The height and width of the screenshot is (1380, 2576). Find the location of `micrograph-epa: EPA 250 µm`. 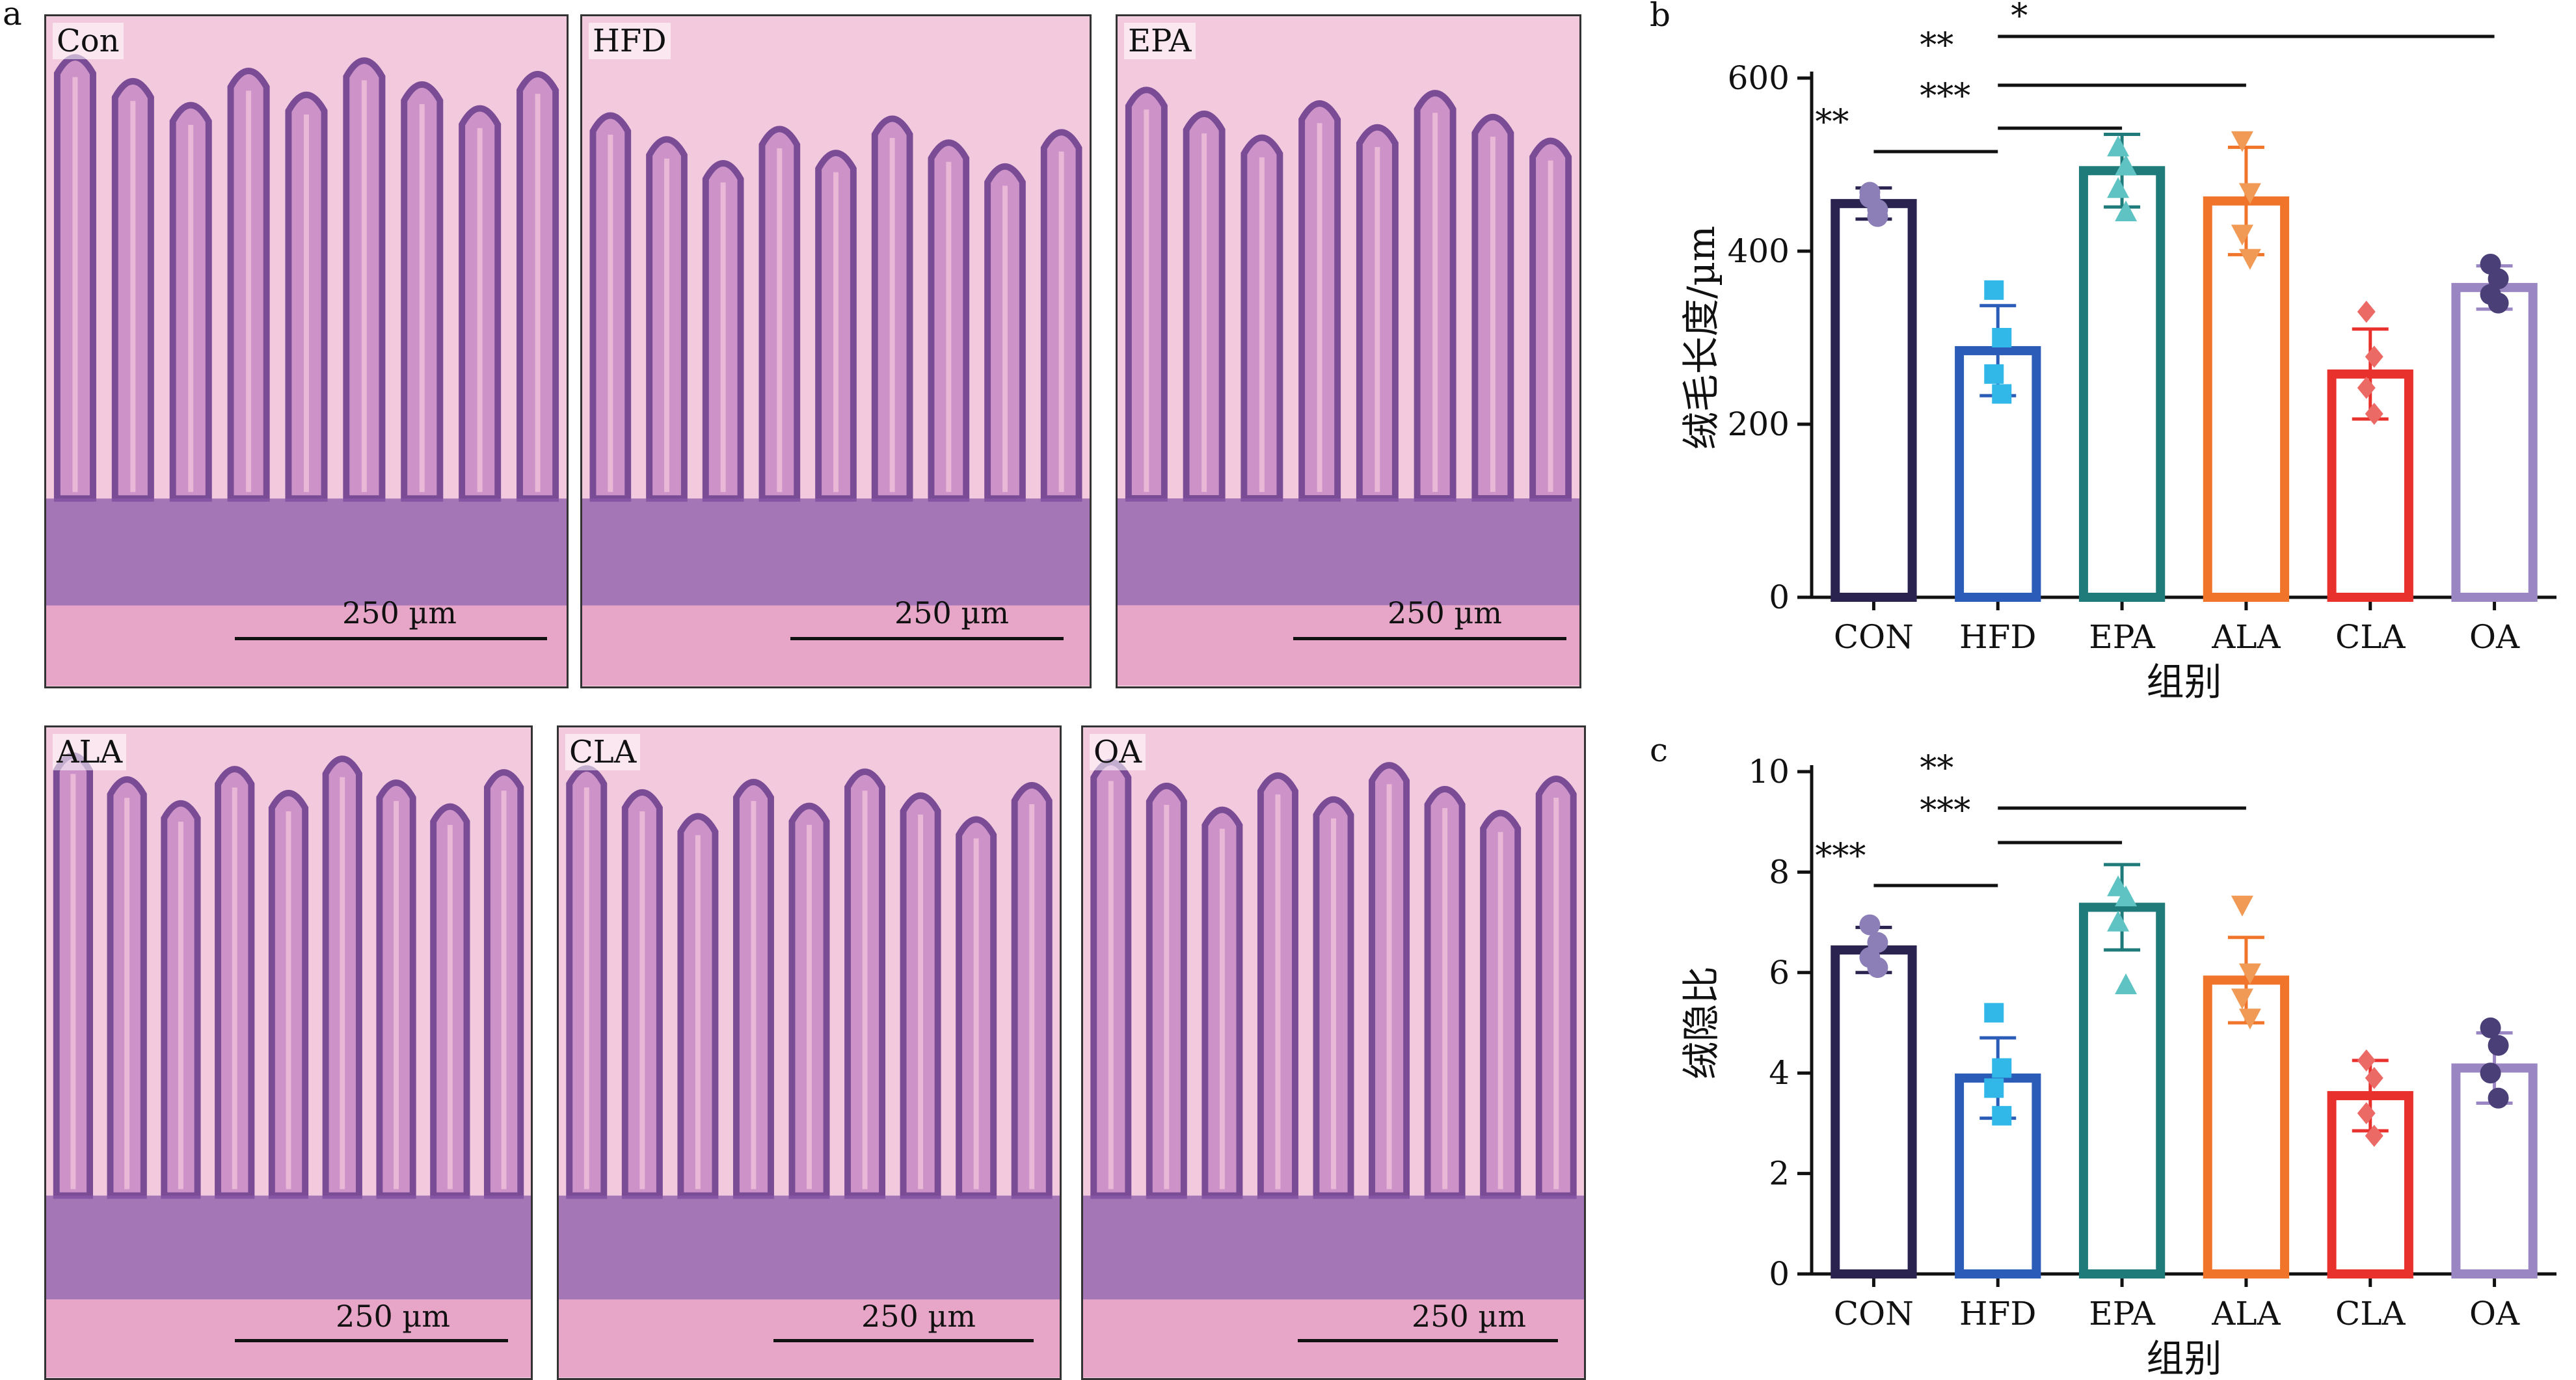

micrograph-epa: EPA 250 µm is located at coordinates (1348, 351).